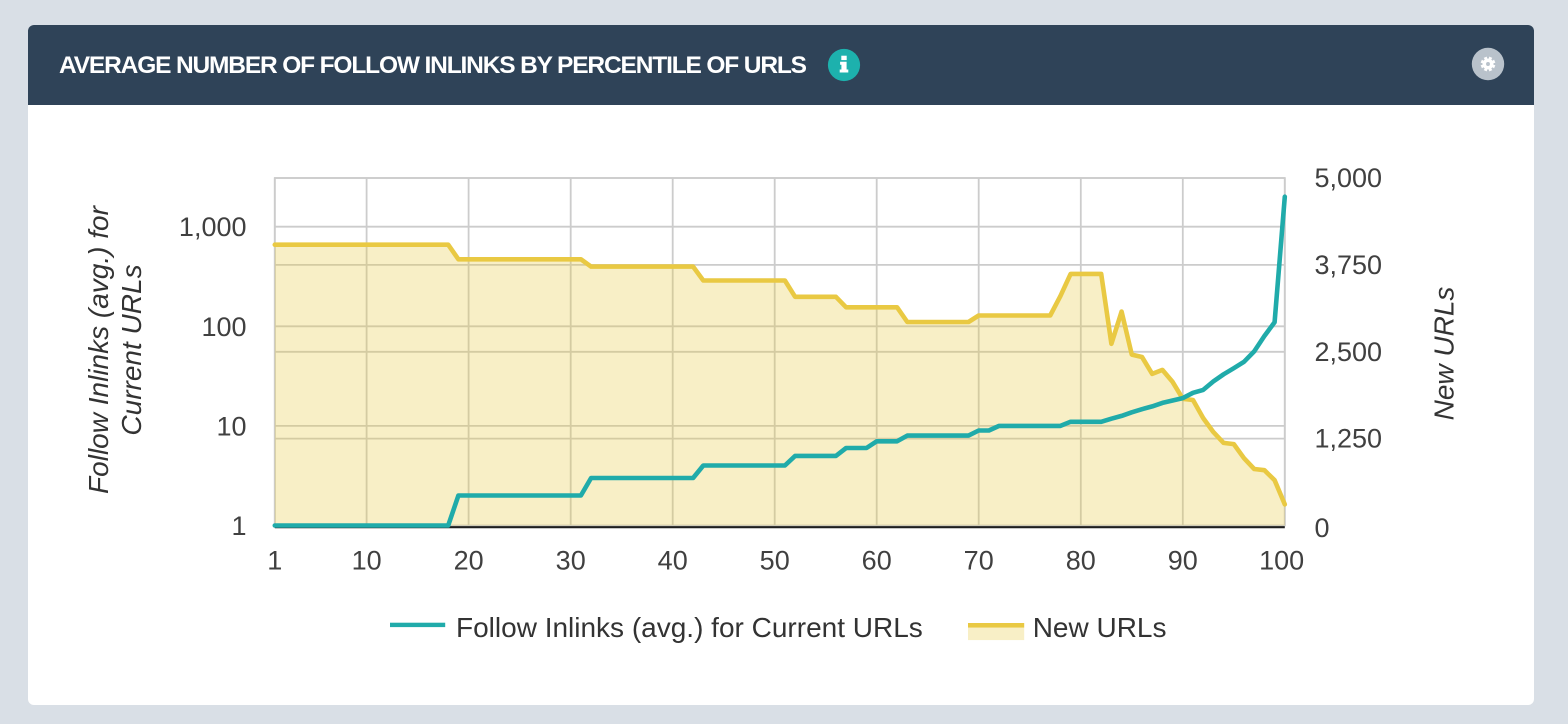  What do you see at coordinates (673, 561) in the screenshot?
I see `svg-text: 40` at bounding box center [673, 561].